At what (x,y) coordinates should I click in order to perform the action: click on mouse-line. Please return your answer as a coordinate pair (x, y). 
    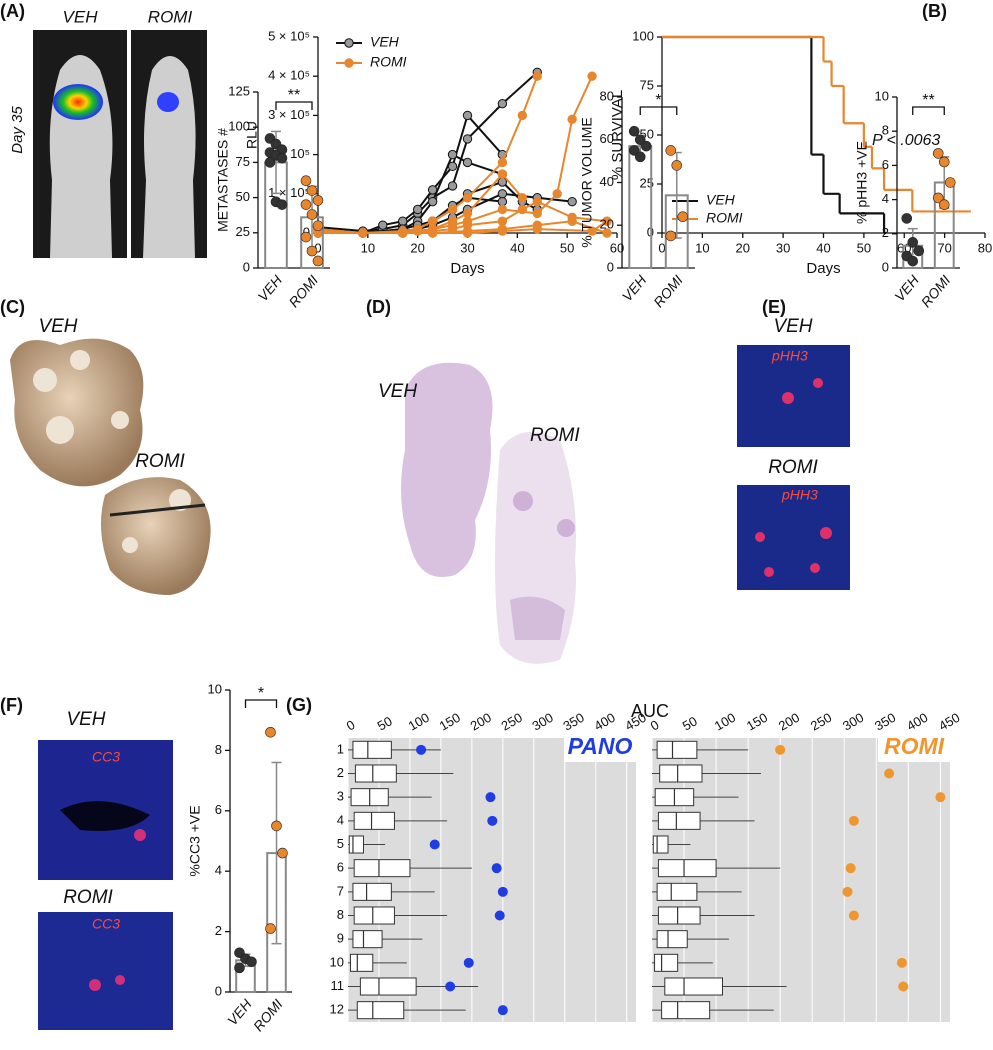
    Looking at the image, I should click on (410, 174).